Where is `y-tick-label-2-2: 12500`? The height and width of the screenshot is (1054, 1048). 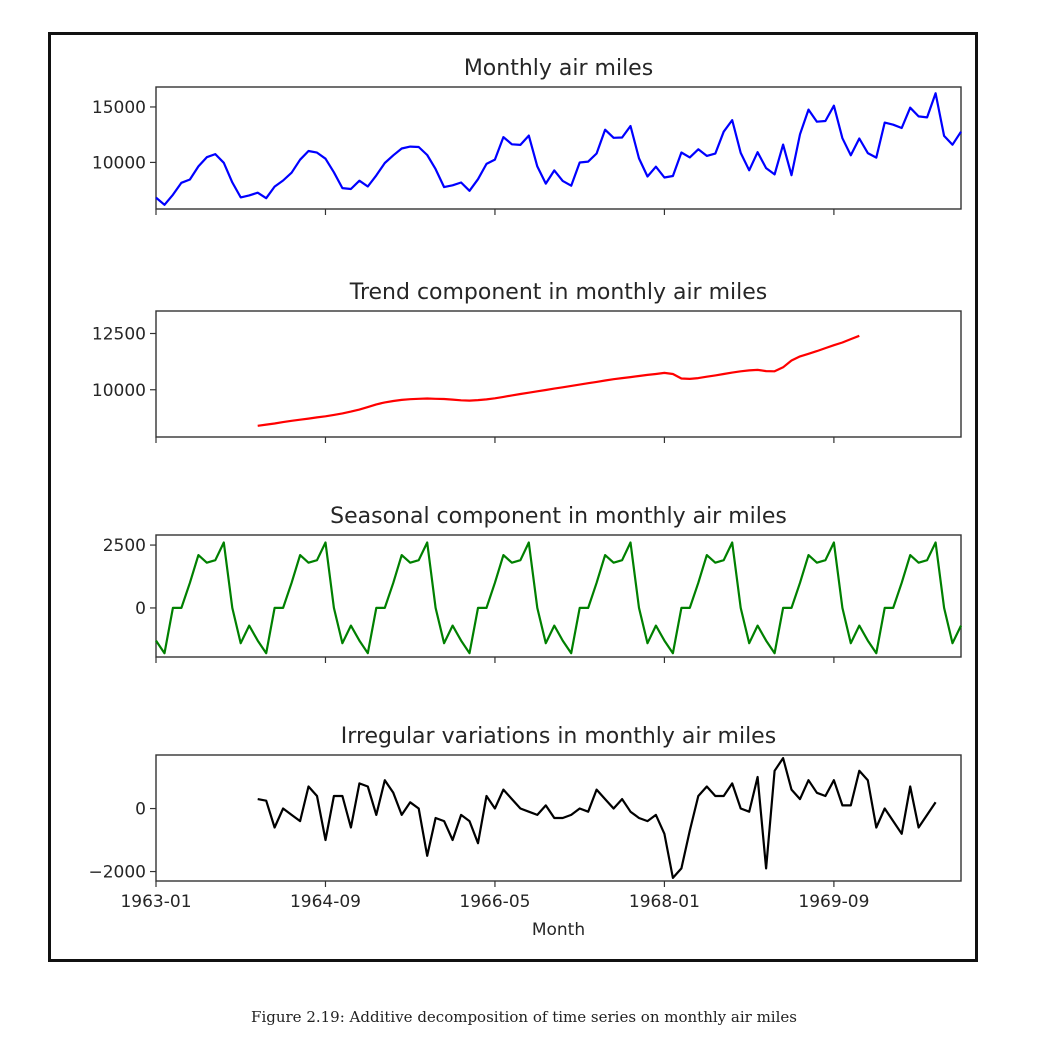
y-tick-label-2-2: 12500 is located at coordinates (119, 335).